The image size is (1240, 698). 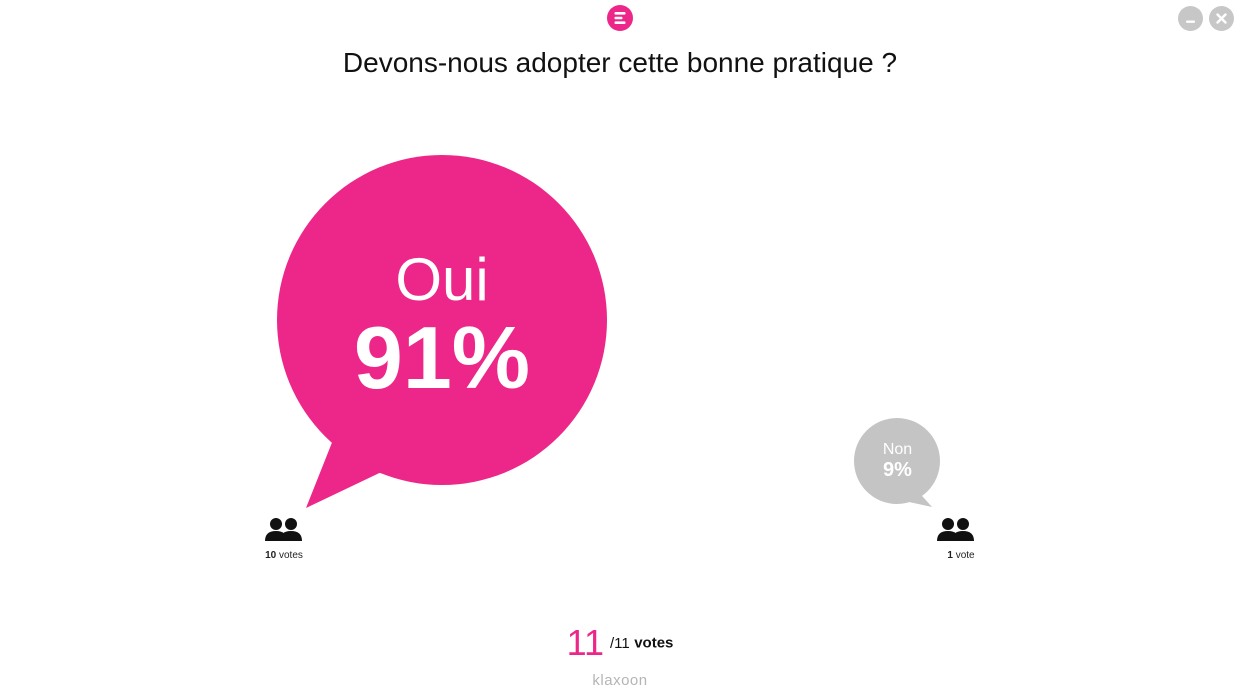 I want to click on option-label: Non, so click(x=897, y=449).